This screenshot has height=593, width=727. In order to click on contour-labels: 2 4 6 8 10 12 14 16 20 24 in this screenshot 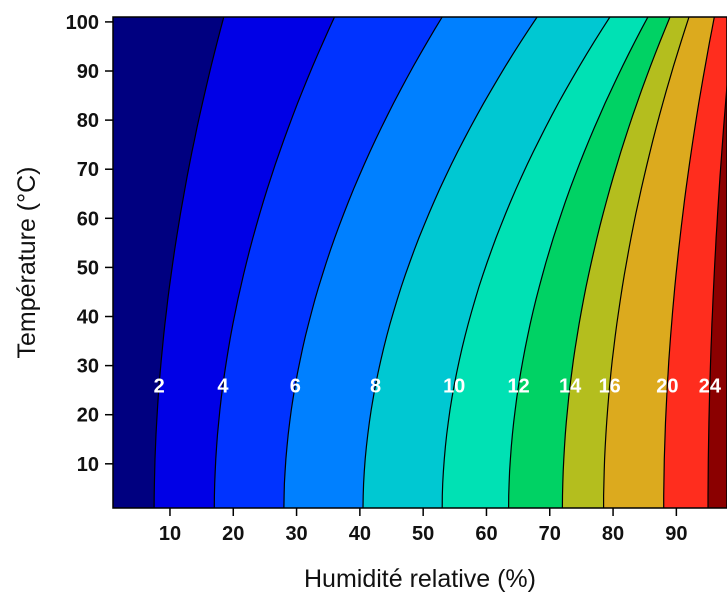, I will do `click(438, 386)`.